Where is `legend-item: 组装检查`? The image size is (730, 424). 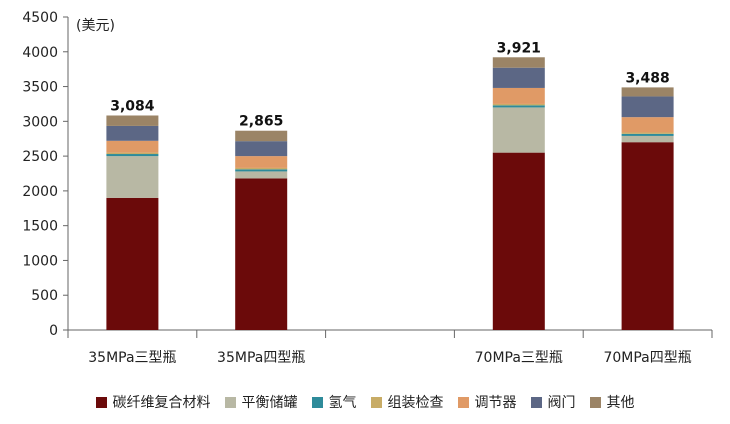
legend-item: 组装检查 is located at coordinates (407, 402).